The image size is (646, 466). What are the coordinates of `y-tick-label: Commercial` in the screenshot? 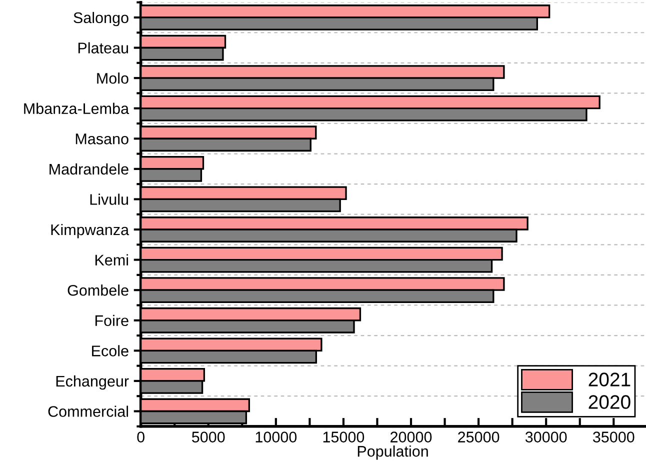 It's located at (88, 411).